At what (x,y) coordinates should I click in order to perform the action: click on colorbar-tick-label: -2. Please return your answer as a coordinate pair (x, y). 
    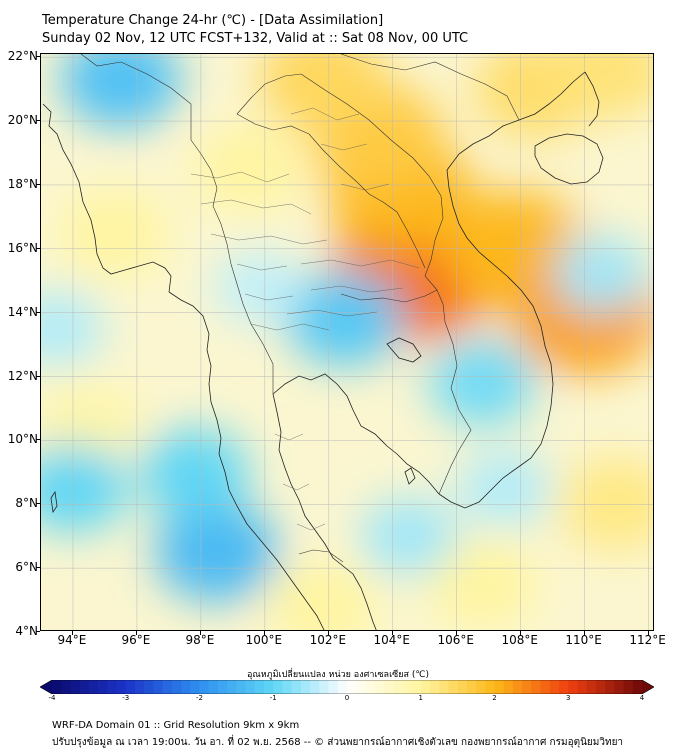
    Looking at the image, I should click on (199, 698).